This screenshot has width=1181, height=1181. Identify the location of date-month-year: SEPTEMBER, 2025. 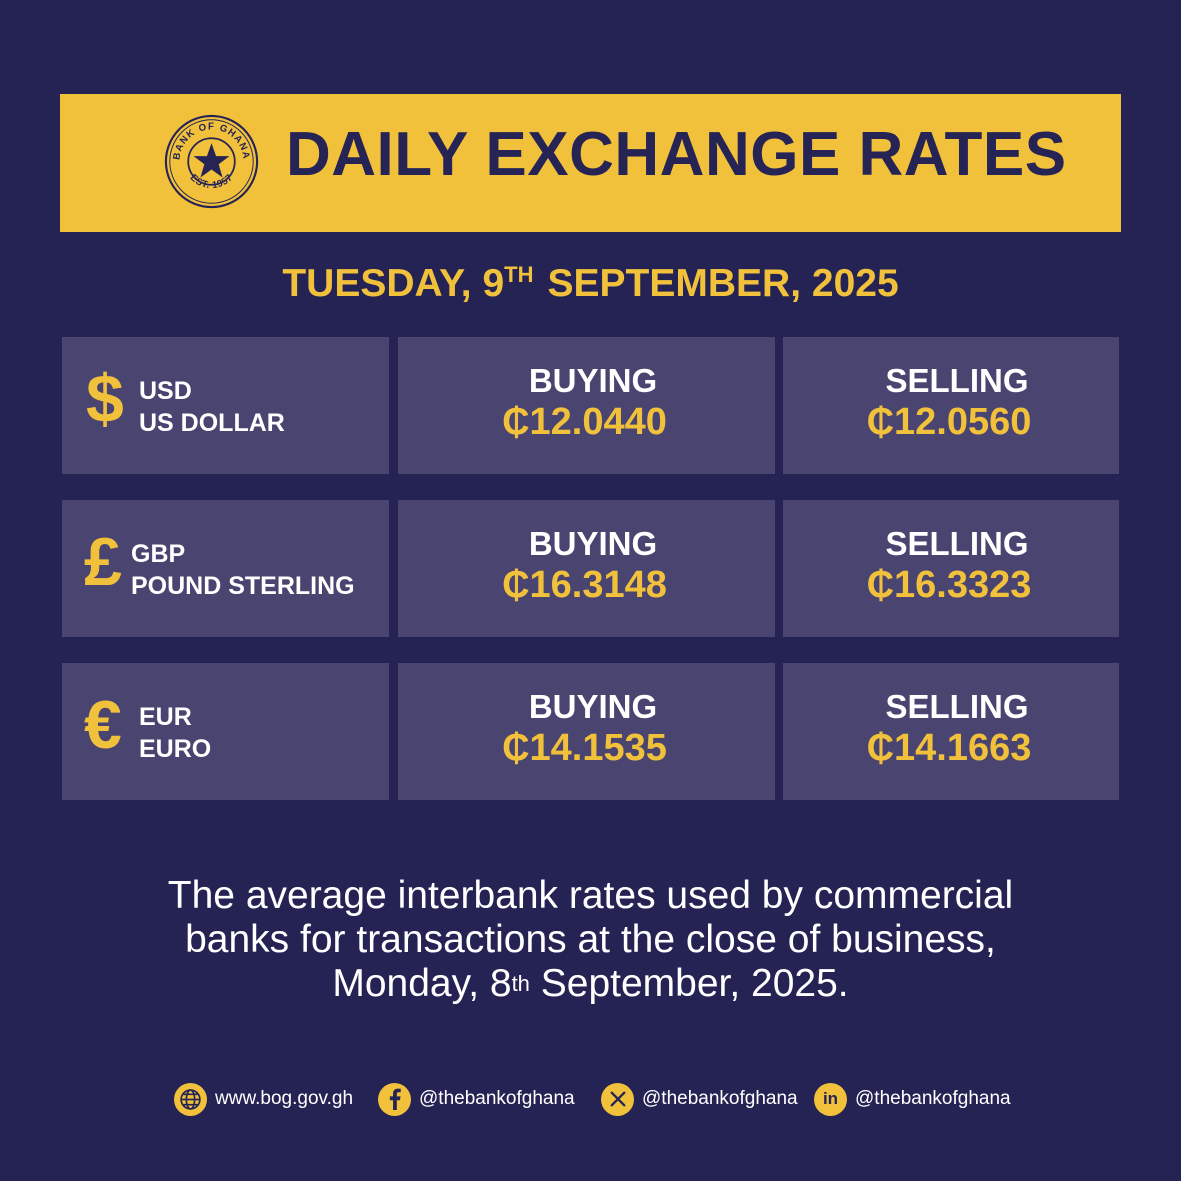
(723, 283).